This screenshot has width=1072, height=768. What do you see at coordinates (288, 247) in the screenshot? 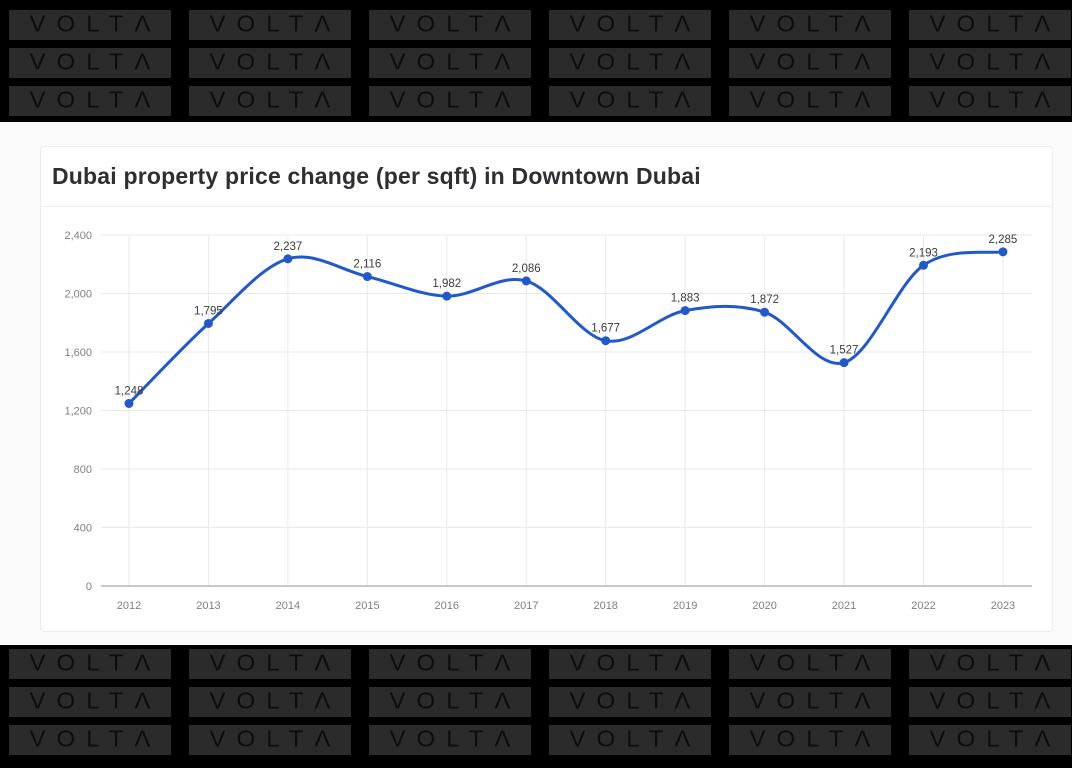
I see `data-point-label: 2,237` at bounding box center [288, 247].